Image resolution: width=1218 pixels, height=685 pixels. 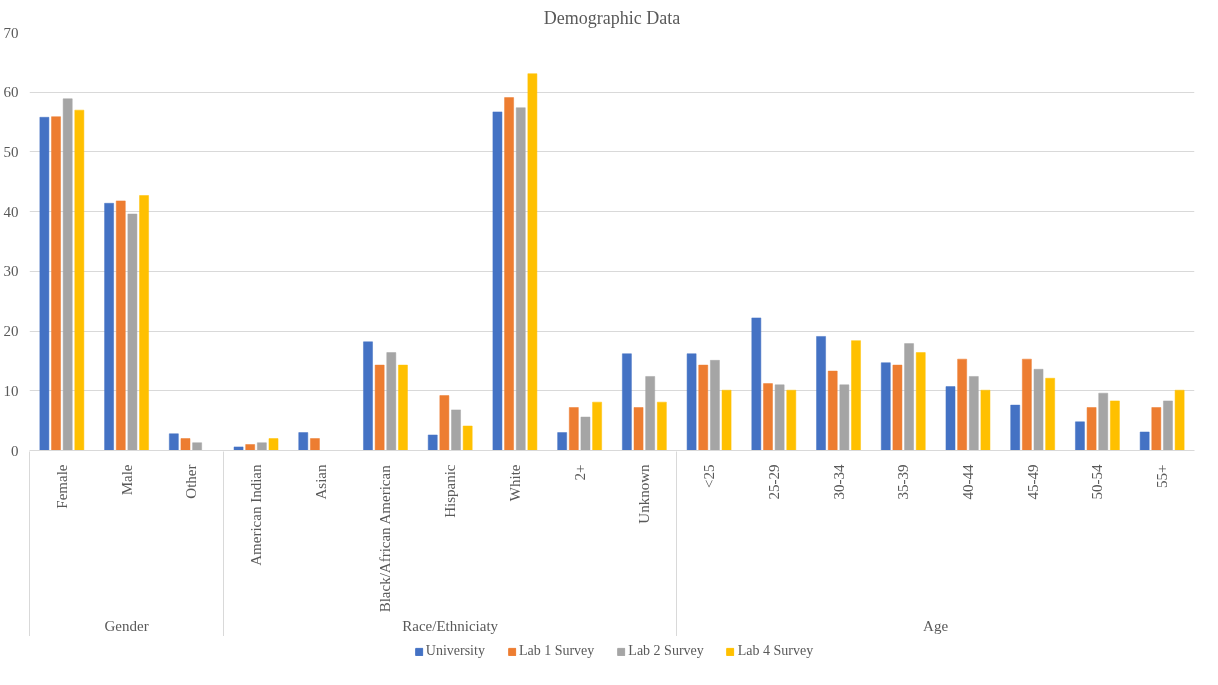 I want to click on text: Race/Ethniciaty, so click(x=450, y=625).